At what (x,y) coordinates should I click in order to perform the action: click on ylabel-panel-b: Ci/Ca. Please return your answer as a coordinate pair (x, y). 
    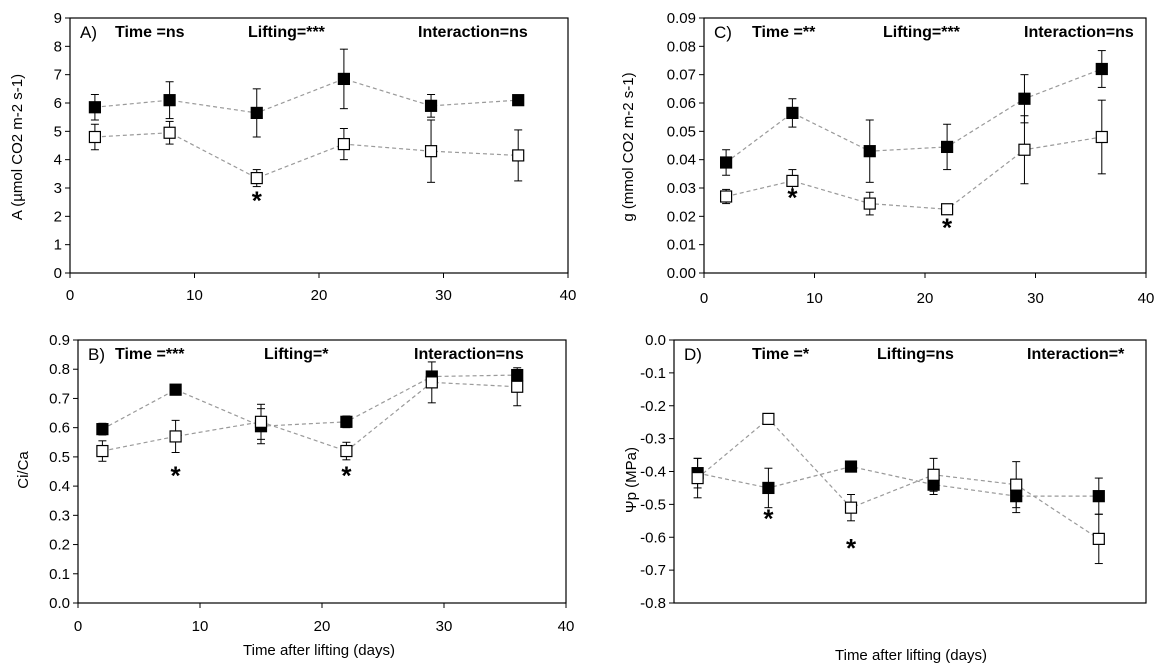
    Looking at the image, I should click on (23, 470).